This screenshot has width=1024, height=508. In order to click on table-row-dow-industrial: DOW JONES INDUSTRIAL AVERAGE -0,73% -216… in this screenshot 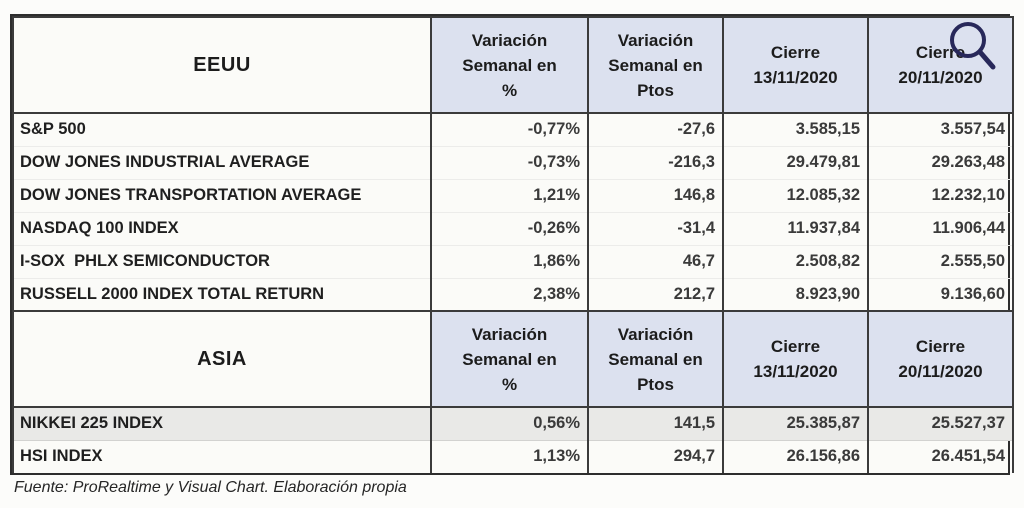, I will do `click(513, 163)`.